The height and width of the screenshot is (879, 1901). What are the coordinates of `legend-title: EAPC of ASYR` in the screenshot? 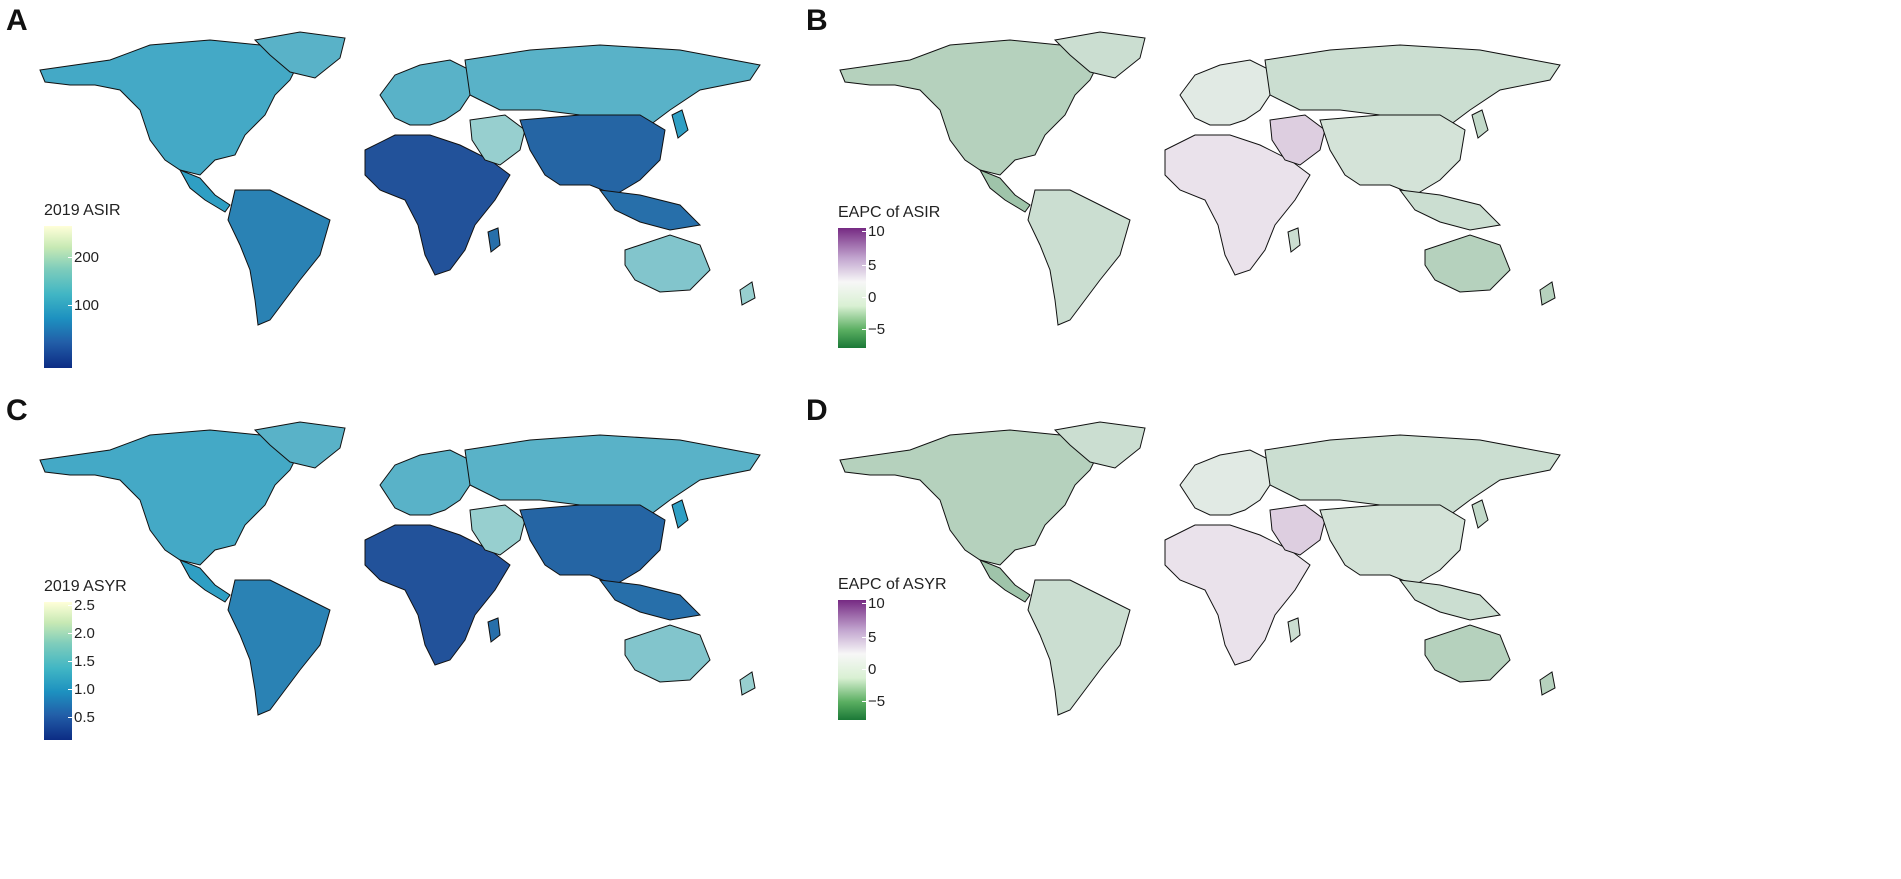 It's located at (892, 584).